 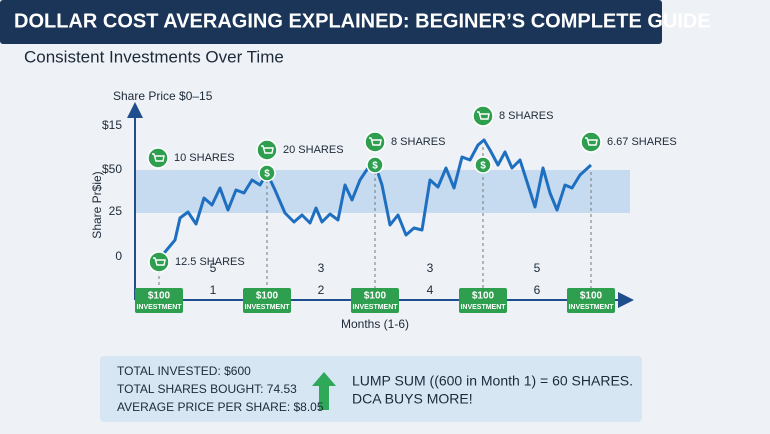 What do you see at coordinates (537, 290) in the screenshot?
I see `month-label: 6` at bounding box center [537, 290].